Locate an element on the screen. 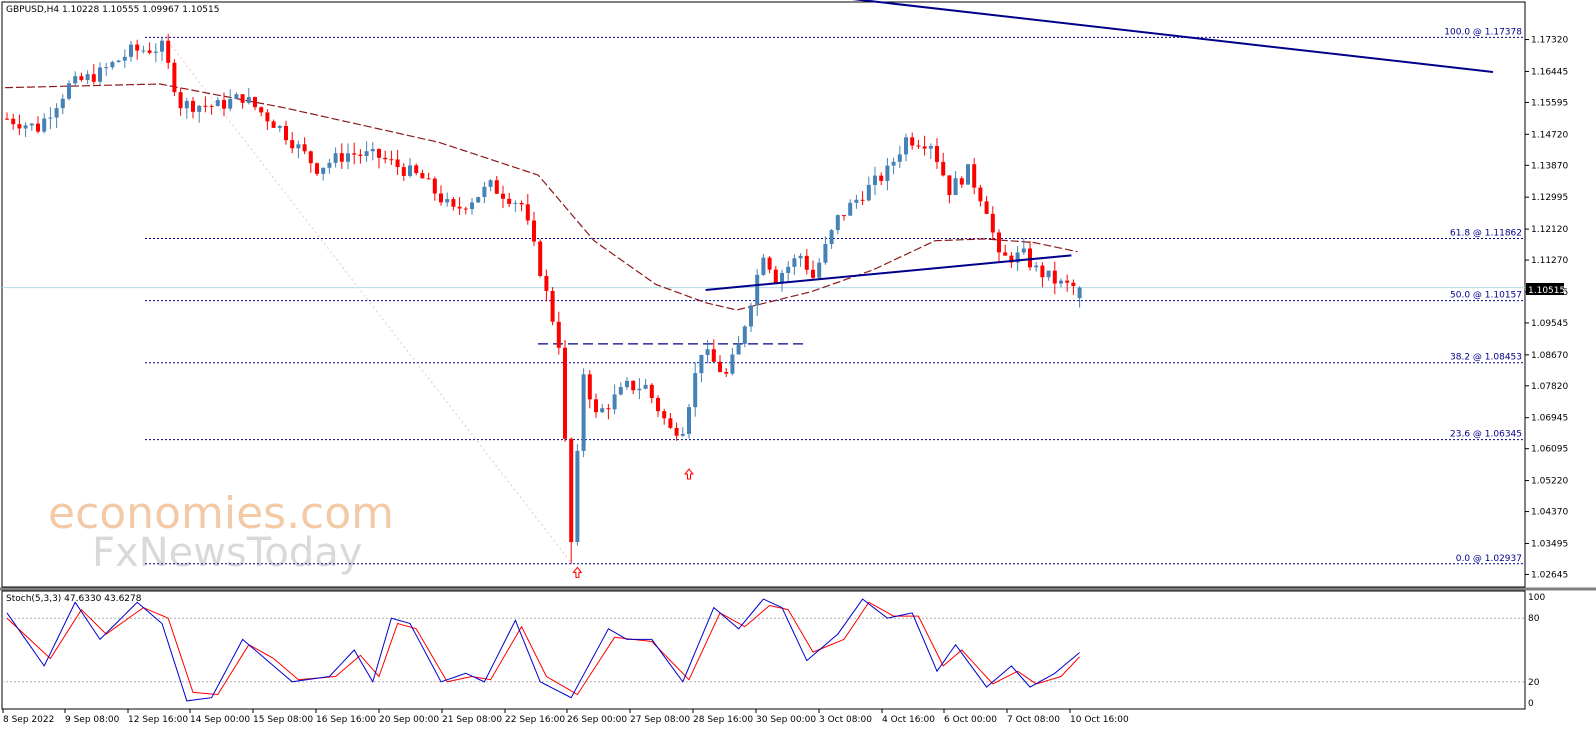  time-tick-label: 15 Sep 08:00 is located at coordinates (283, 720).